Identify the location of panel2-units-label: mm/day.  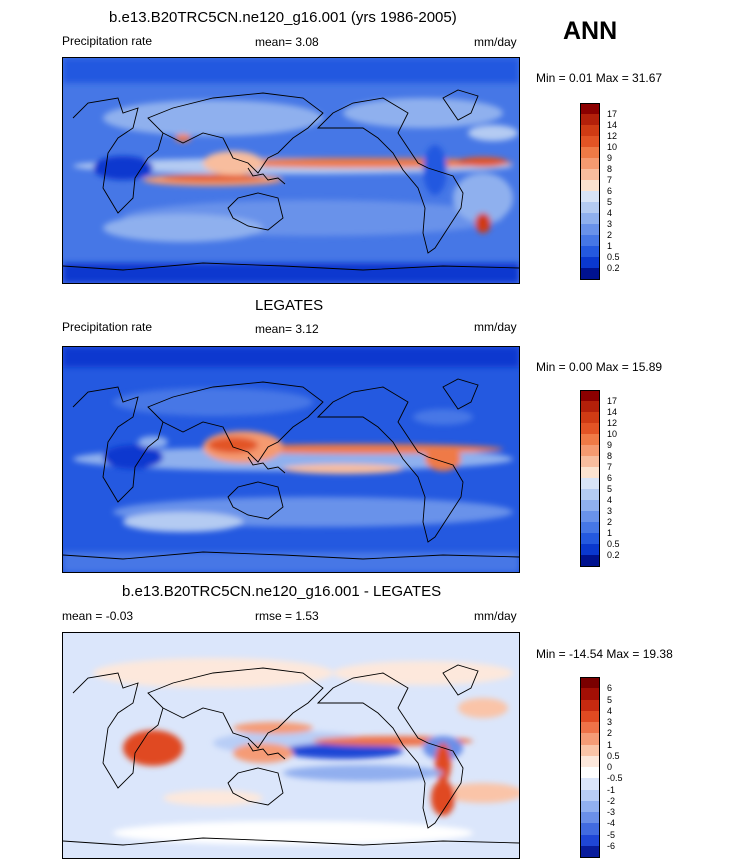
(495, 327).